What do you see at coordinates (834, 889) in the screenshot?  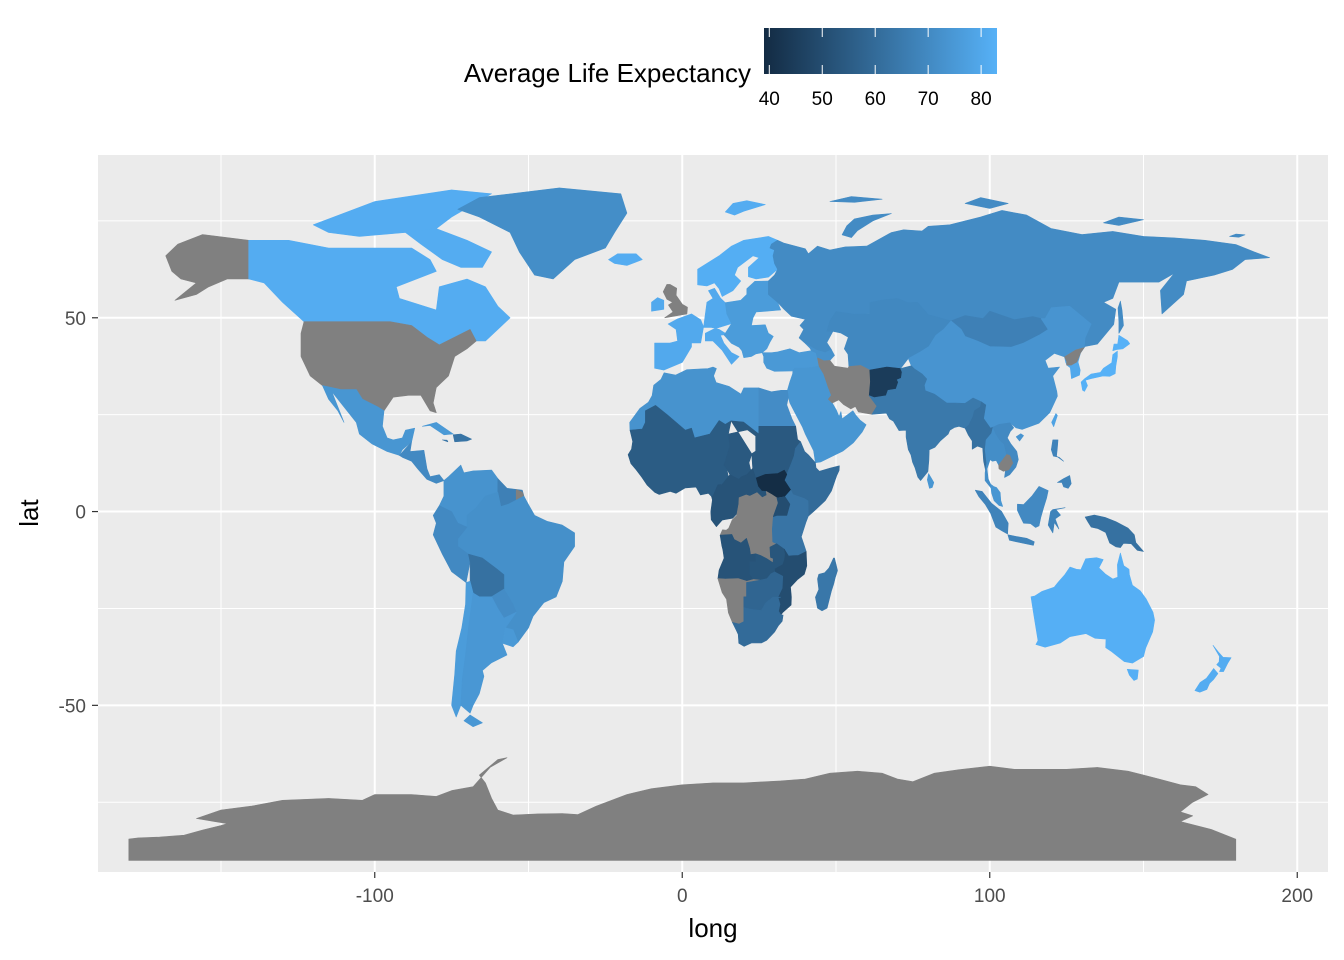 I see `x-axis: -100 0 100 200` at bounding box center [834, 889].